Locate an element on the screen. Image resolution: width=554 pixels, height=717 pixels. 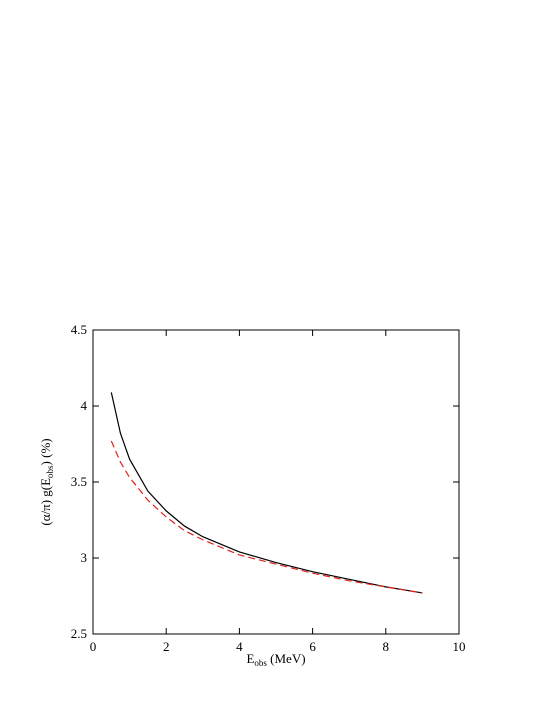
y-label-main: (α/π) g(E is located at coordinates (45, 502).